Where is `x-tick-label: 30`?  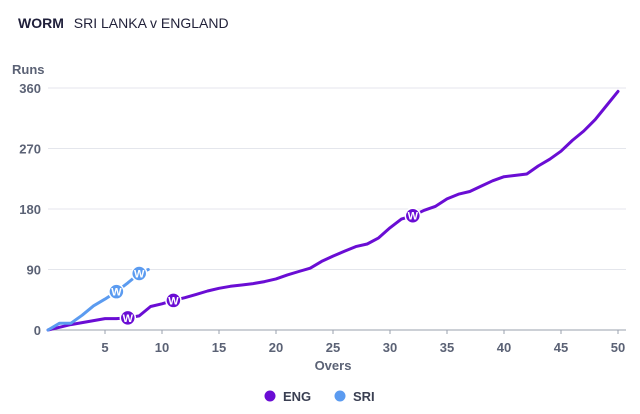 x-tick-label: 30 is located at coordinates (390, 347).